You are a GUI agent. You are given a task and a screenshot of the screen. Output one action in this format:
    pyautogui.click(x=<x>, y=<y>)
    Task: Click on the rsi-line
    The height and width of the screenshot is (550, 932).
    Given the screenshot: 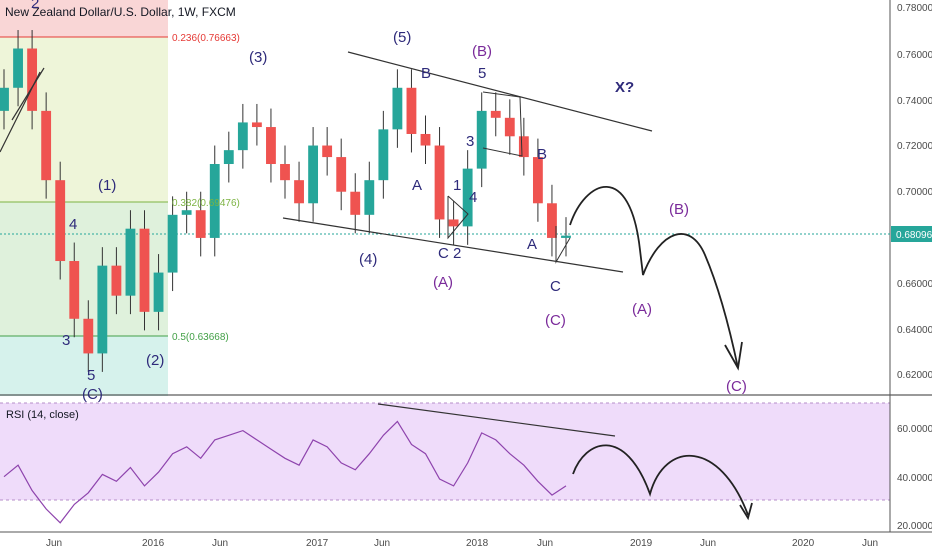 What is the action you would take?
    pyautogui.click(x=285, y=472)
    